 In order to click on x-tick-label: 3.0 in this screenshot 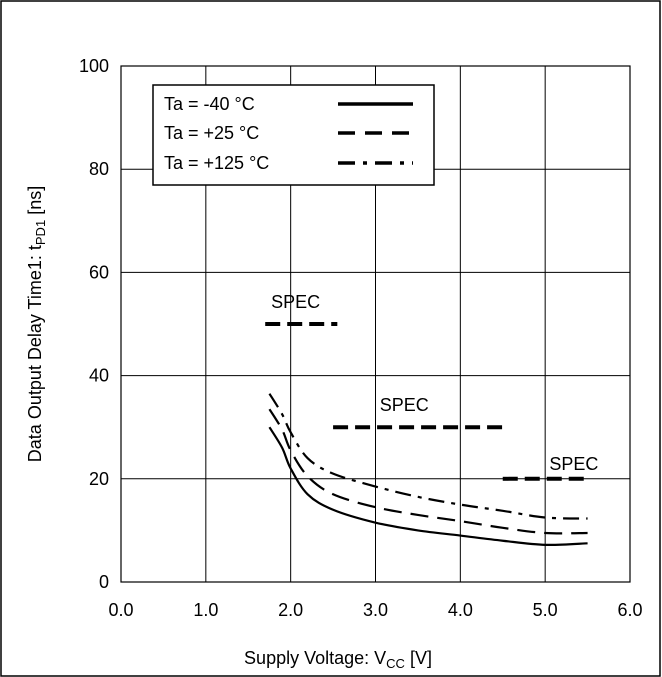, I will do `click(375, 610)`.